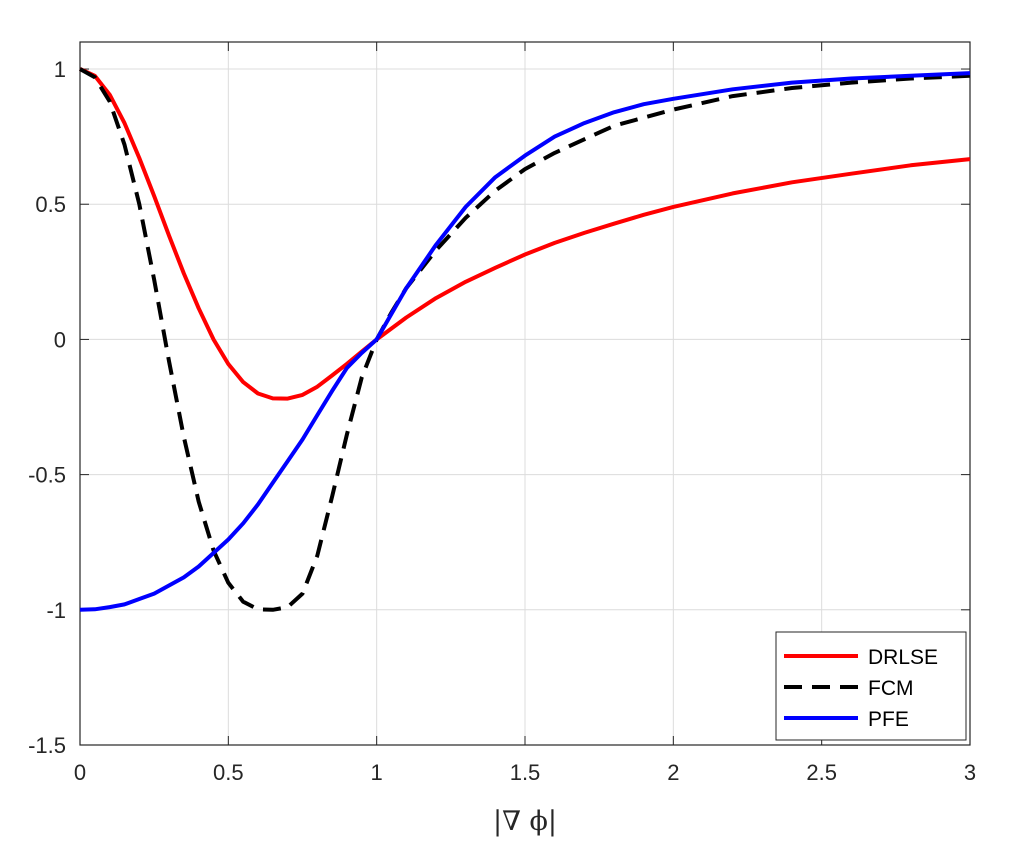  What do you see at coordinates (80, 772) in the screenshot?
I see `x-tick-label: 0` at bounding box center [80, 772].